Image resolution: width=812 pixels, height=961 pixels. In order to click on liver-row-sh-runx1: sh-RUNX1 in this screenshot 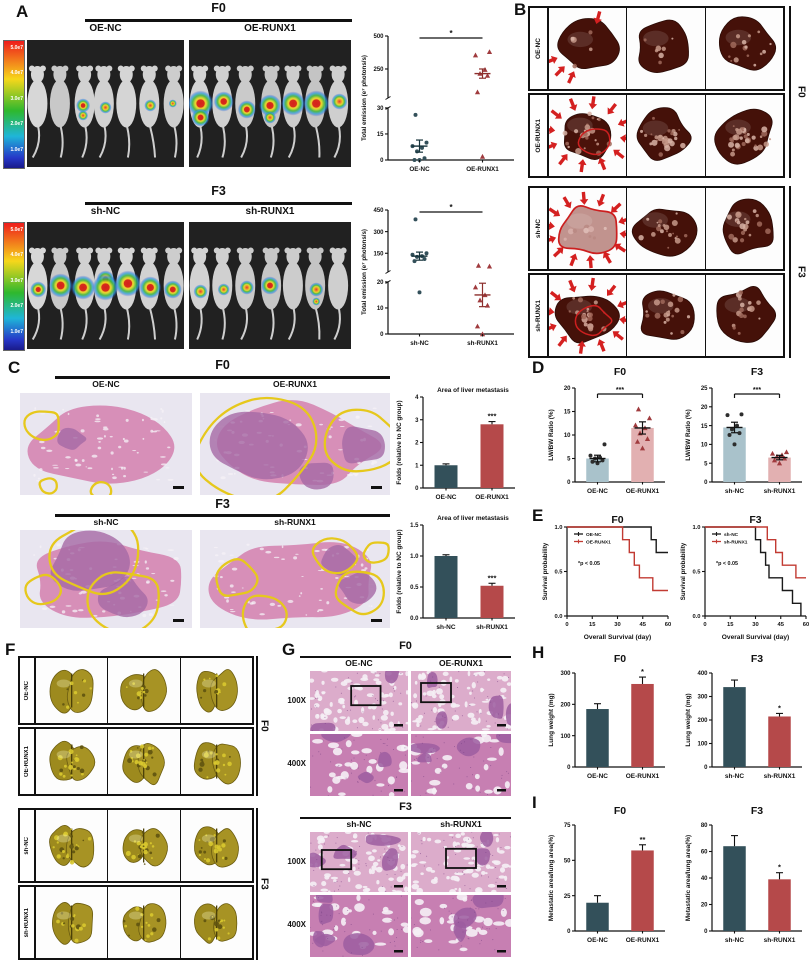, I will do `click(656, 315)`.